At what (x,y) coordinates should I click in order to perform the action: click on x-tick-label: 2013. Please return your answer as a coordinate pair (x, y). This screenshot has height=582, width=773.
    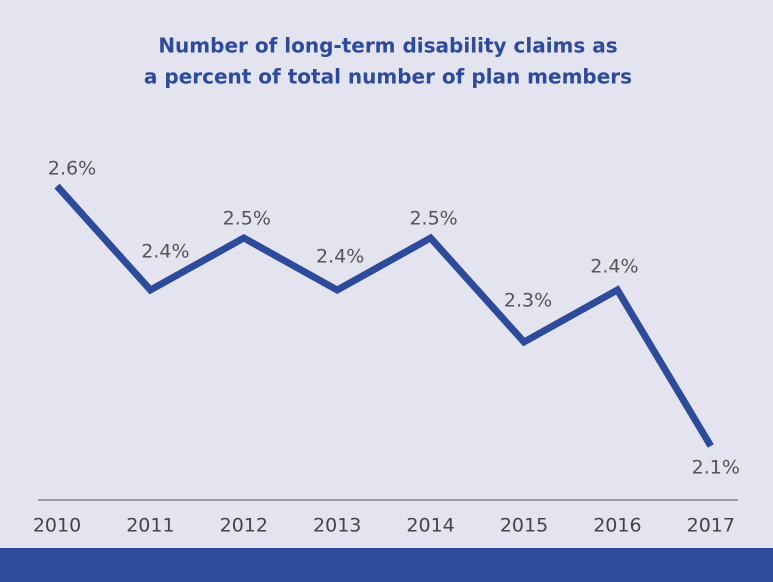
    Looking at the image, I should click on (337, 526).